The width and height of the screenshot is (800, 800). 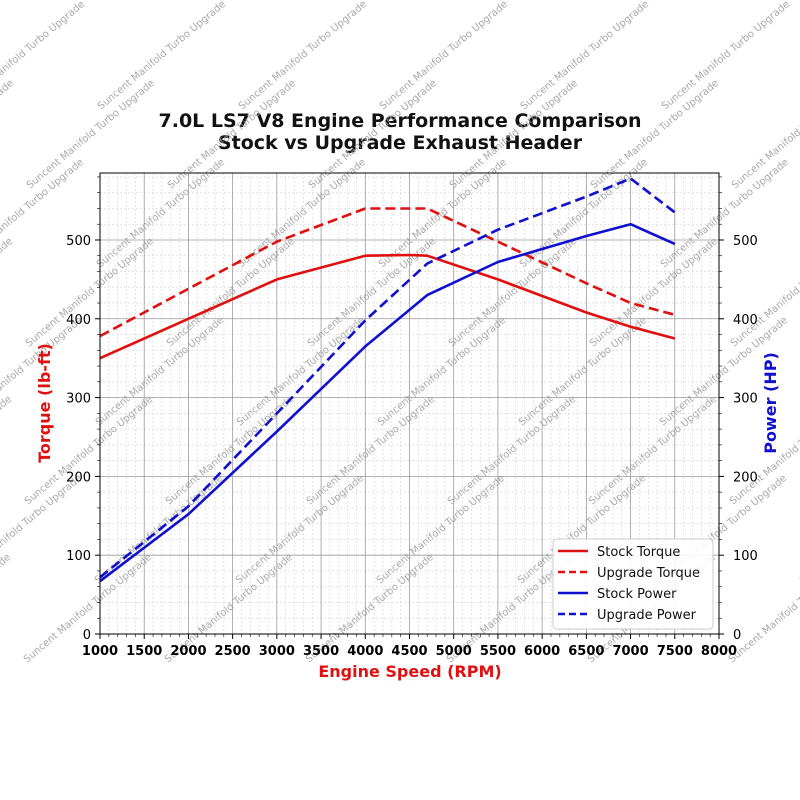 What do you see at coordinates (648, 573) in the screenshot?
I see `legend-label-upgrade-torque: Upgrade Torque` at bounding box center [648, 573].